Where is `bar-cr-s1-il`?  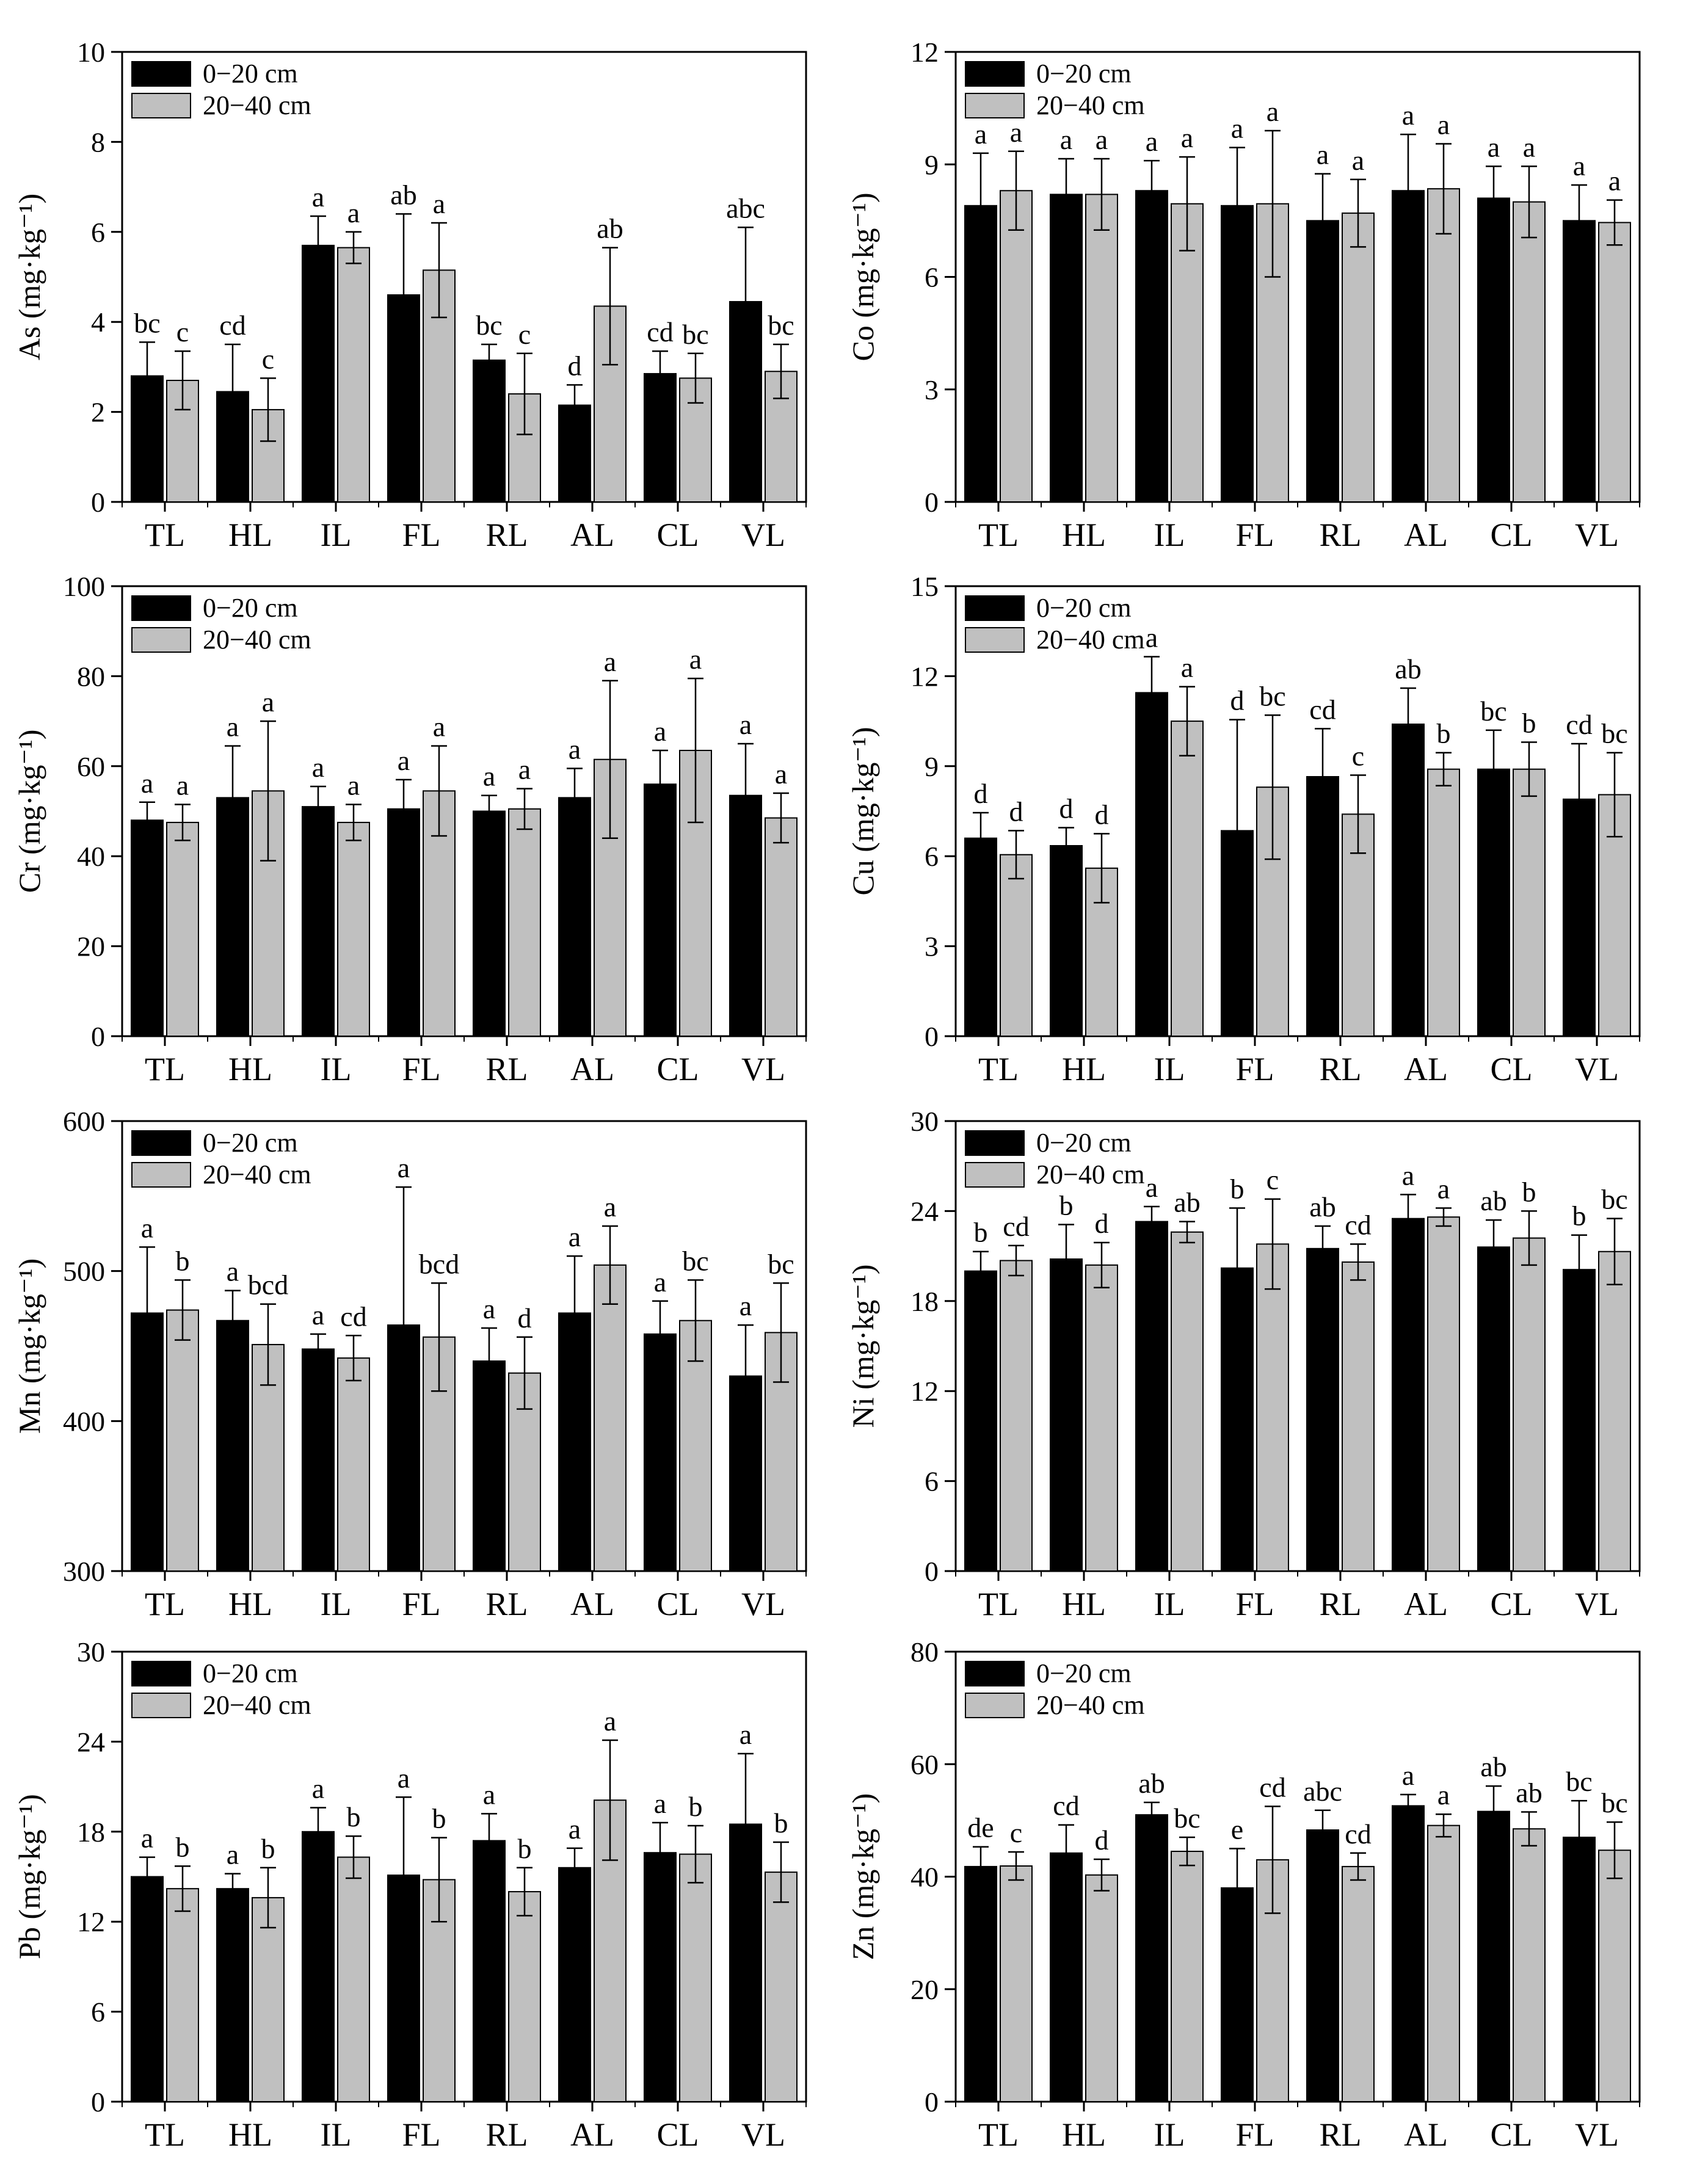
bar-cr-s1-il is located at coordinates (354, 929).